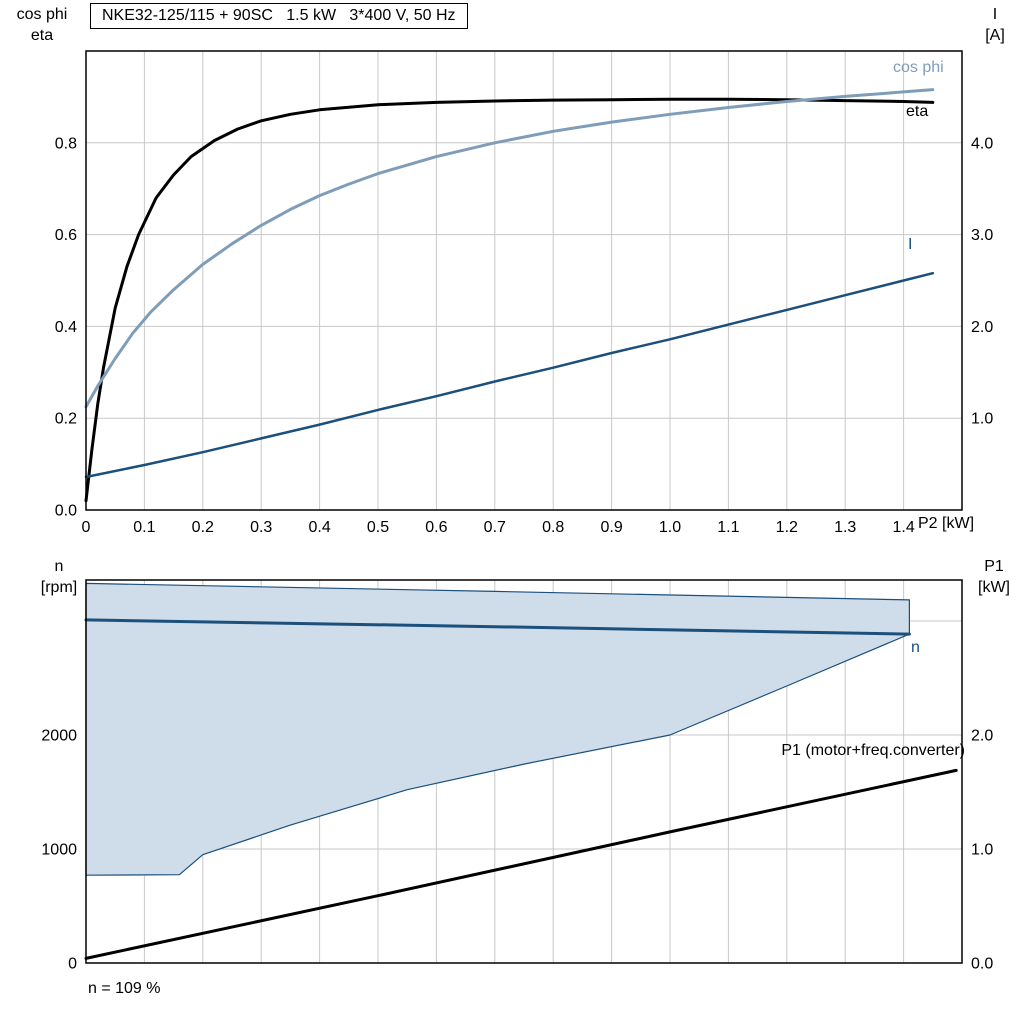 The width and height of the screenshot is (1024, 1024). What do you see at coordinates (982, 235) in the screenshot?
I see `y-right-tick-label: 3.0` at bounding box center [982, 235].